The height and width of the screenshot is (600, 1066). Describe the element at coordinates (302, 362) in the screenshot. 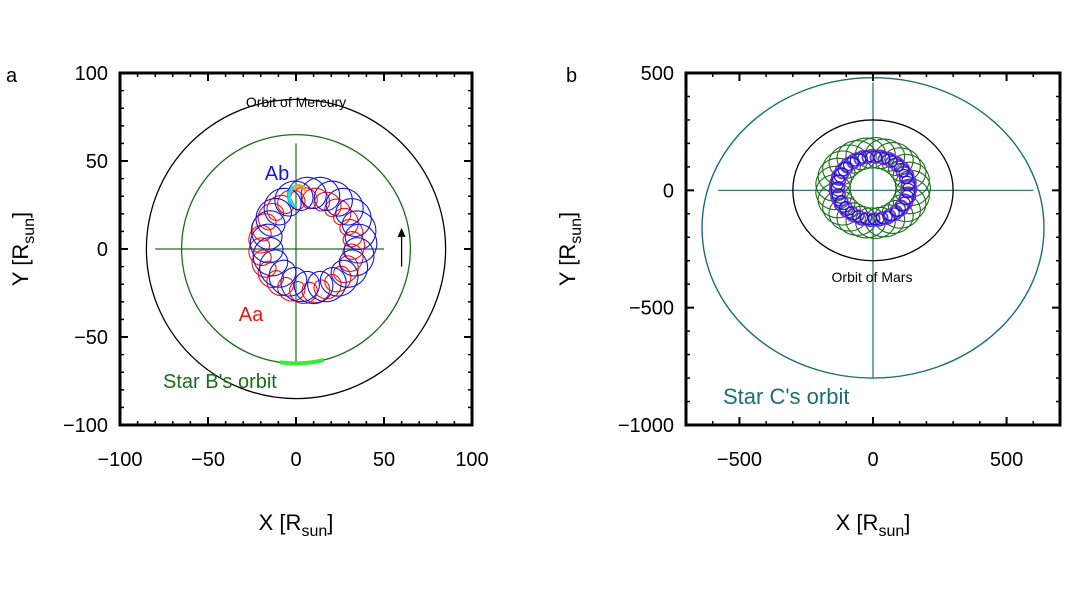

I see `star-b-highlight-arc` at that location.